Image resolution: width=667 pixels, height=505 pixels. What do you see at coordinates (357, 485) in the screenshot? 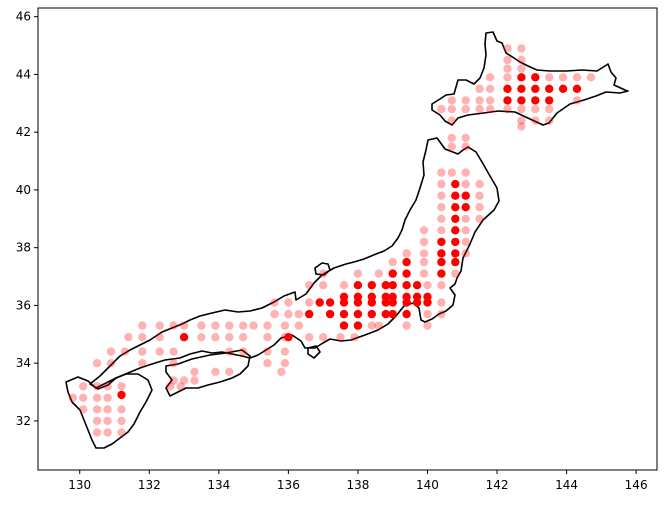
I see `x-tick-label: 138` at bounding box center [357, 485].